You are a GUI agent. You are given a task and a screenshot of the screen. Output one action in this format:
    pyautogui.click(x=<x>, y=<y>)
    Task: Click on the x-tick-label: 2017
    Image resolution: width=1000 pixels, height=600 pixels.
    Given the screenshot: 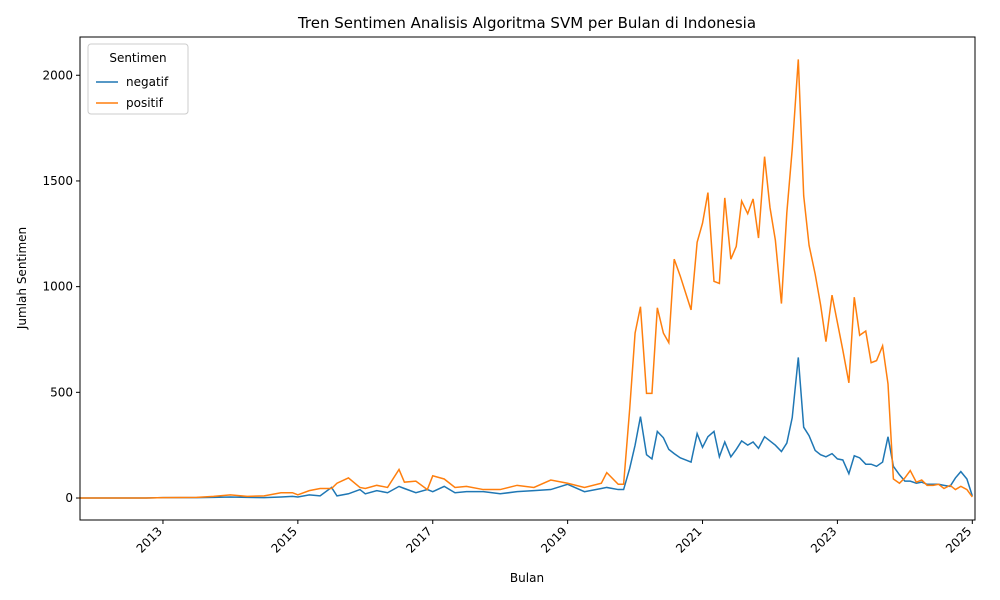 What is the action you would take?
    pyautogui.click(x=418, y=539)
    